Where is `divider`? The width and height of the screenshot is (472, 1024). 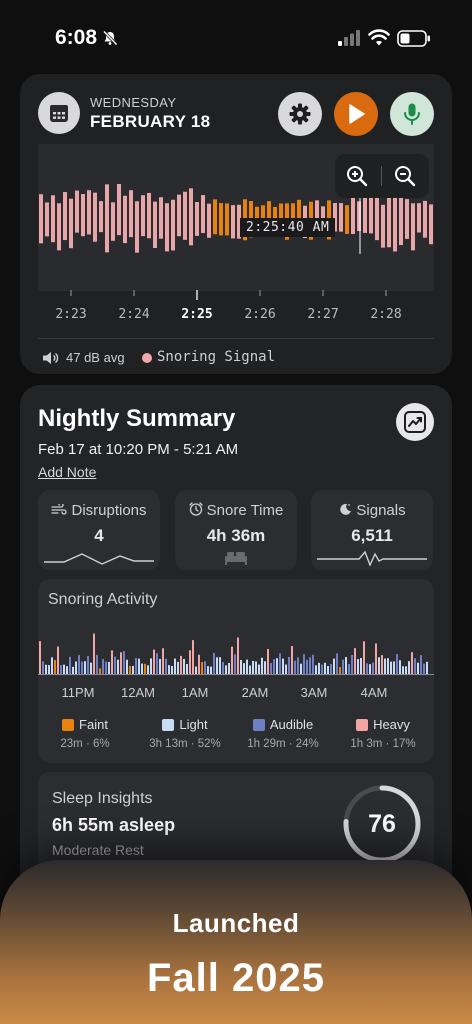
divider is located at coordinates (236, 338).